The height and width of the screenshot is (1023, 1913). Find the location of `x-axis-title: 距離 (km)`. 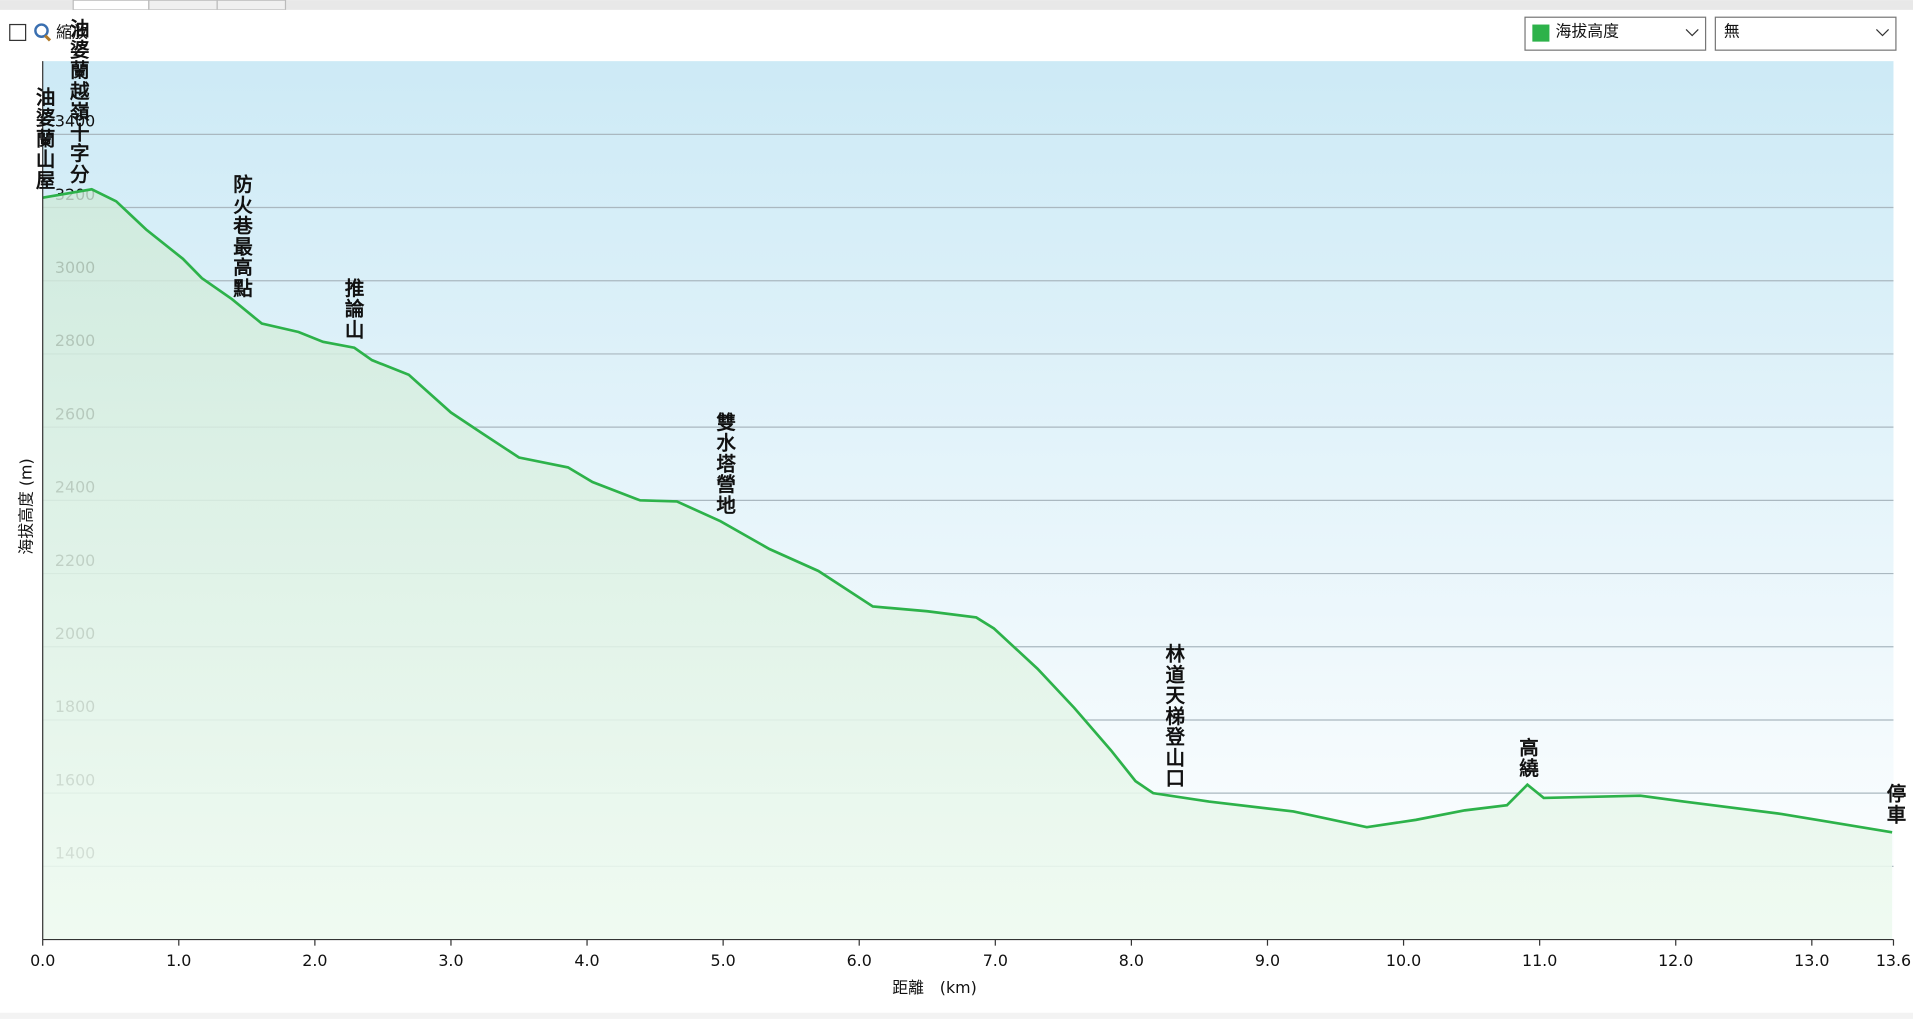

x-axis-title: 距離 (km) is located at coordinates (934, 987).